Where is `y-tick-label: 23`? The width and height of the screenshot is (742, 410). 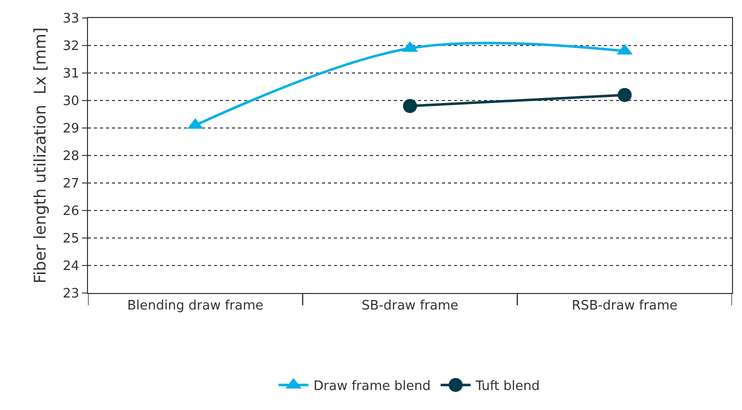
y-tick-label: 23 is located at coordinates (71, 294).